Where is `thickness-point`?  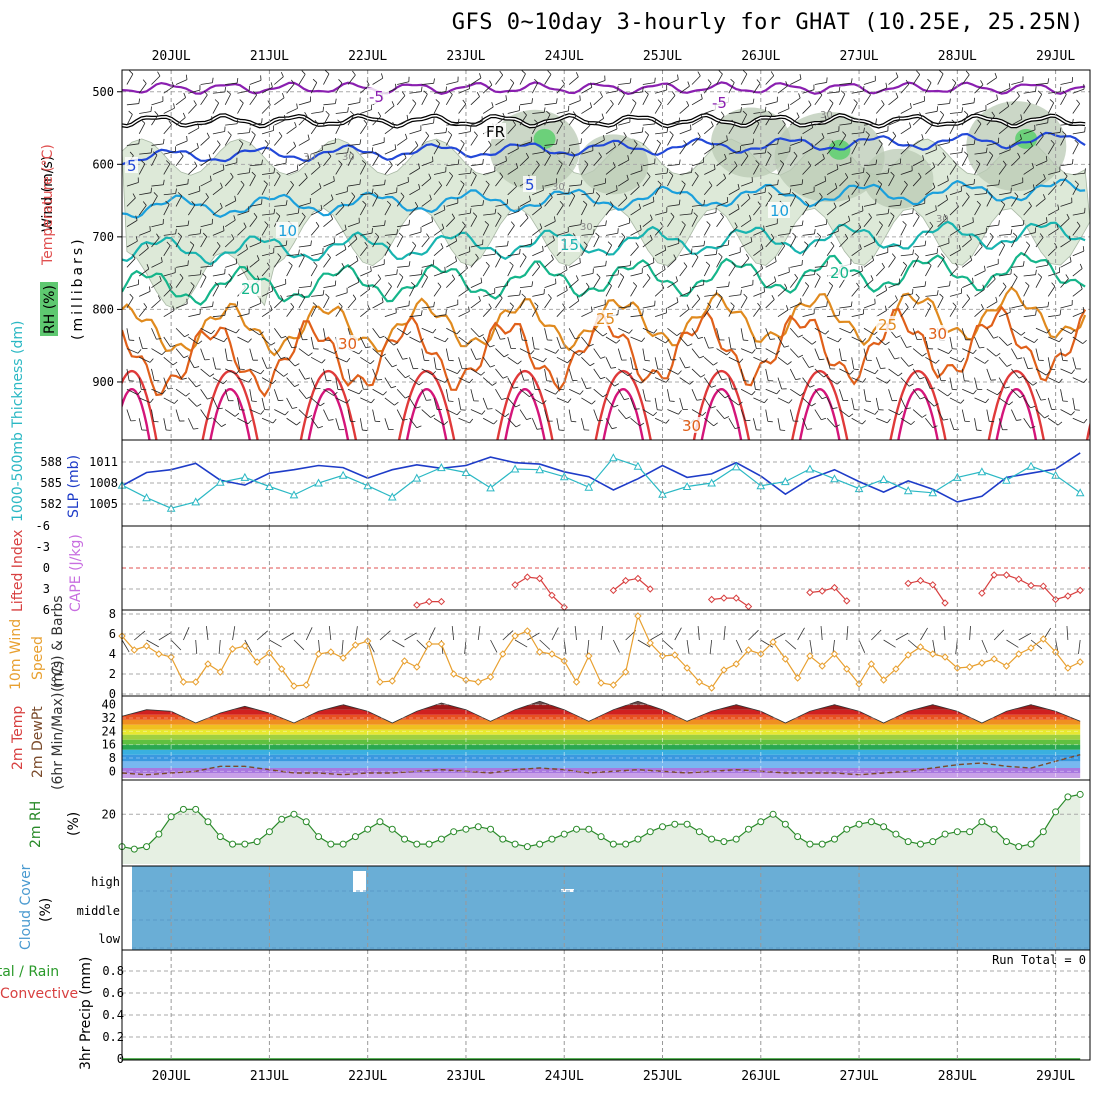
thickness-point is located at coordinates (1031, 465).